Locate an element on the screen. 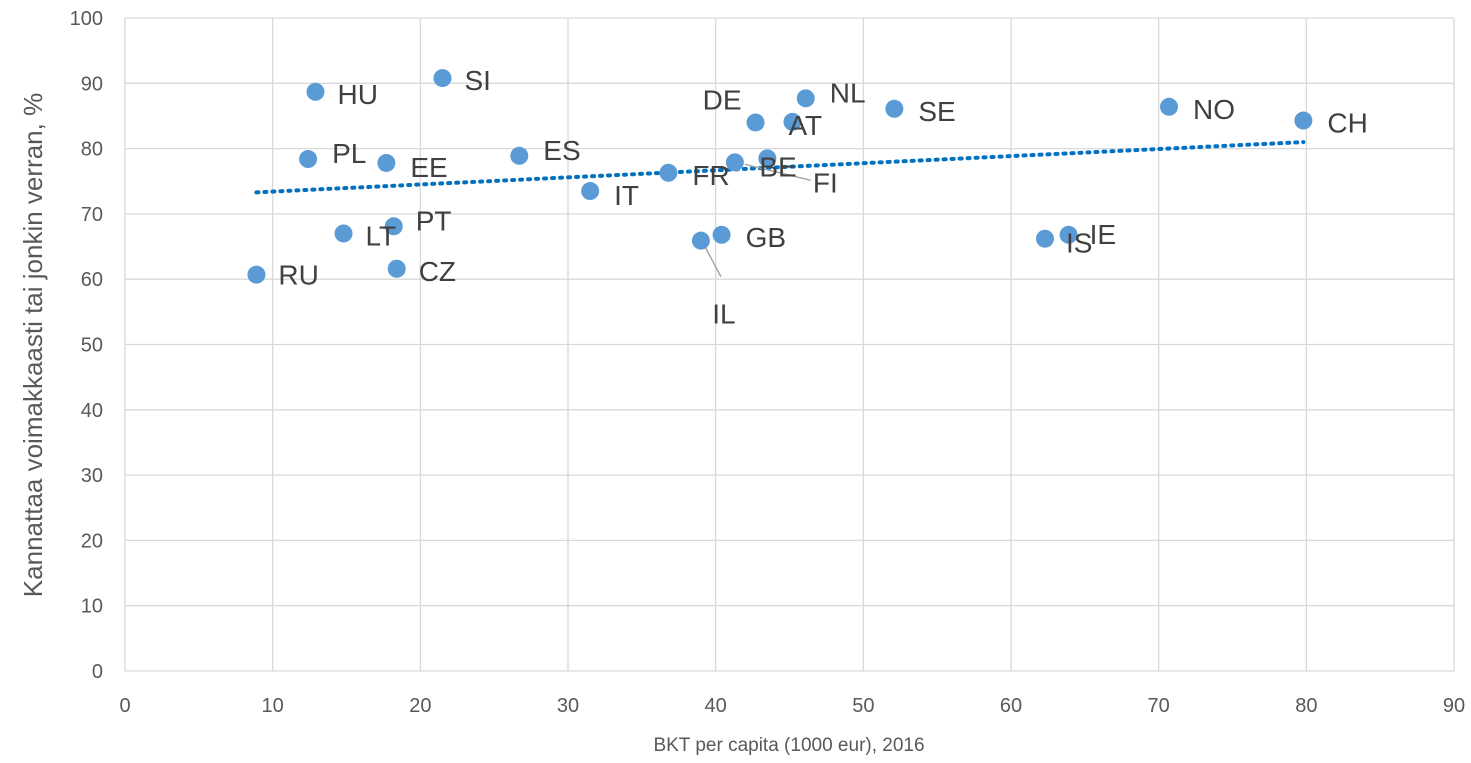 The image size is (1471, 763). x-axis-ticks: 0 10 20 30 40 50 60 70 80 90 is located at coordinates (792, 706).